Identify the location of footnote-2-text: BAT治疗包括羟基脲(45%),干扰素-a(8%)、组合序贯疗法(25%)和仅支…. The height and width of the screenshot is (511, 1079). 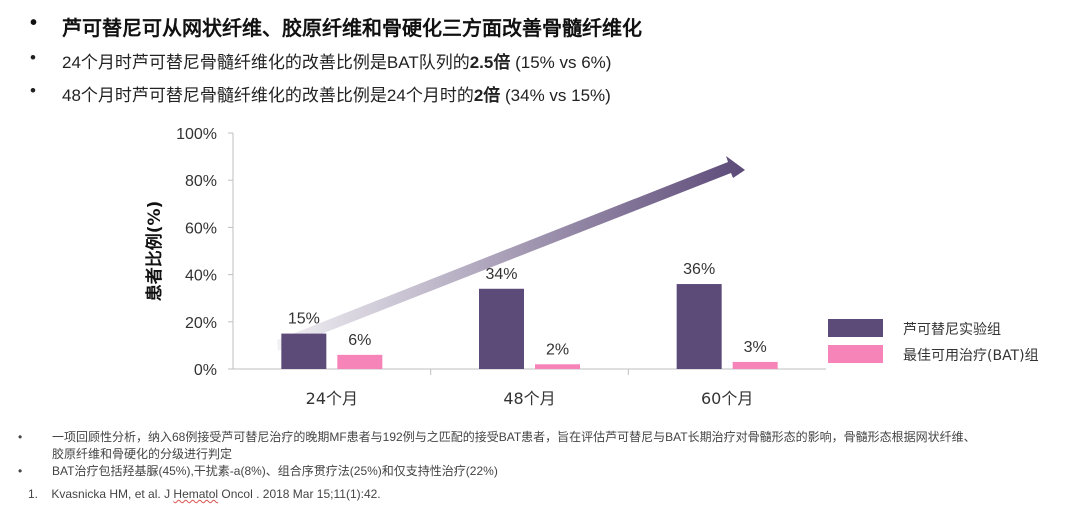
(275, 471).